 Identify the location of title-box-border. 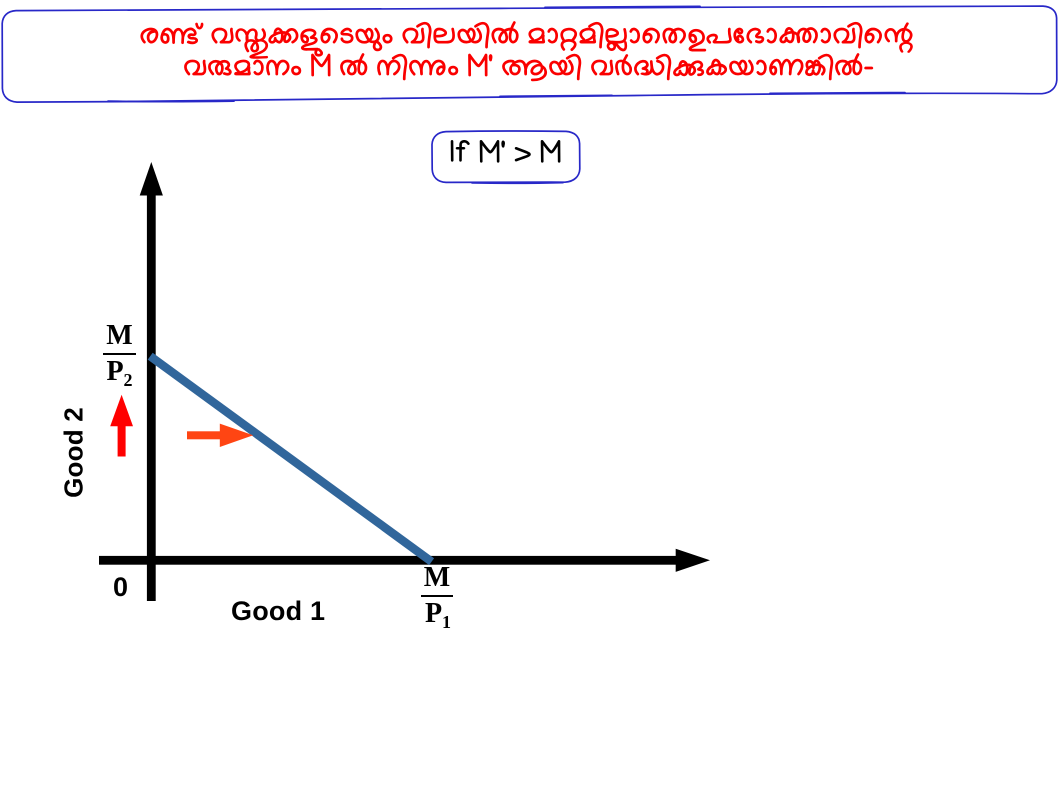
(529, 54).